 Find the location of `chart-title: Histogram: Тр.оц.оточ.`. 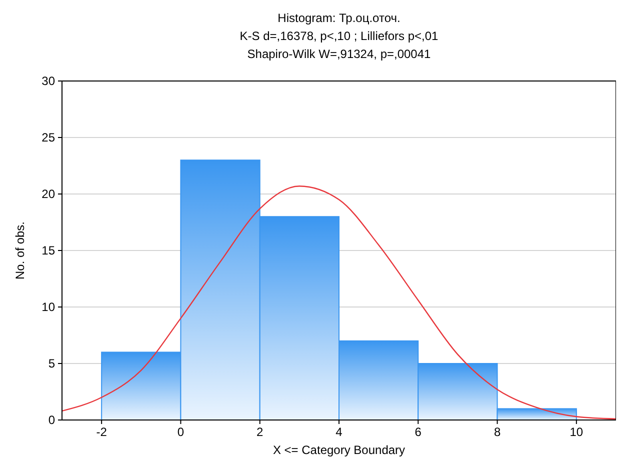

chart-title: Histogram: Тр.оц.оточ. is located at coordinates (339, 18).